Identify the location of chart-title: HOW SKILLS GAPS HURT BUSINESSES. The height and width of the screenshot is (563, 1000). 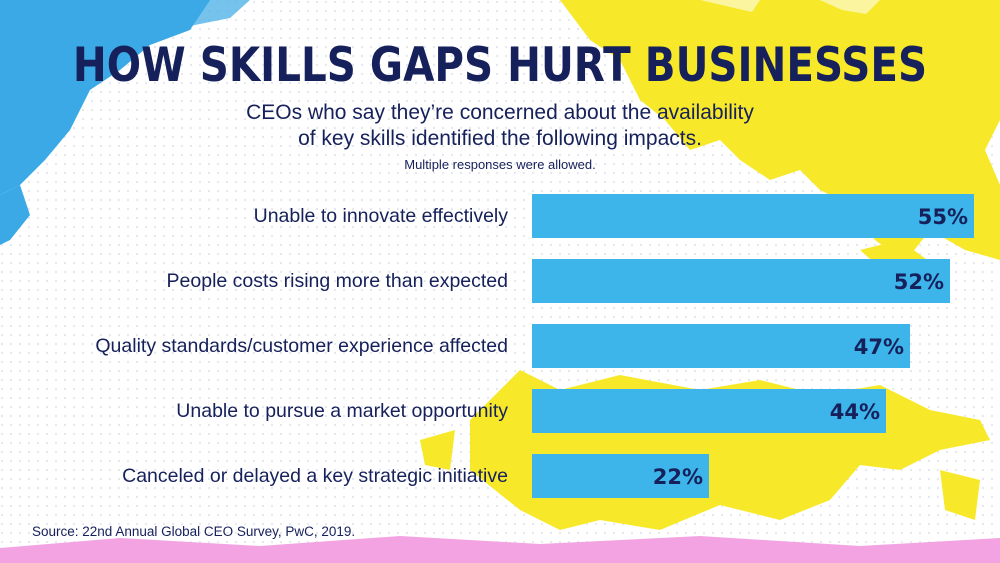
(500, 65).